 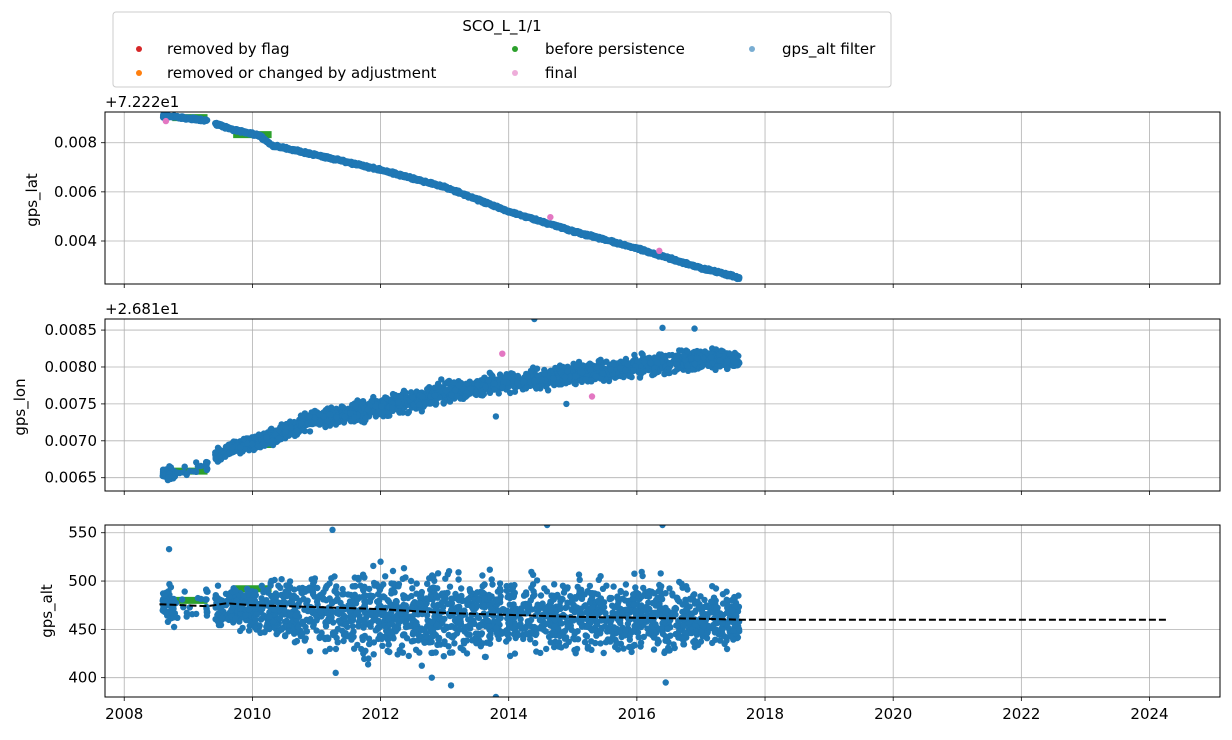 I want to click on x-tick-label: 2008, so click(x=124, y=714).